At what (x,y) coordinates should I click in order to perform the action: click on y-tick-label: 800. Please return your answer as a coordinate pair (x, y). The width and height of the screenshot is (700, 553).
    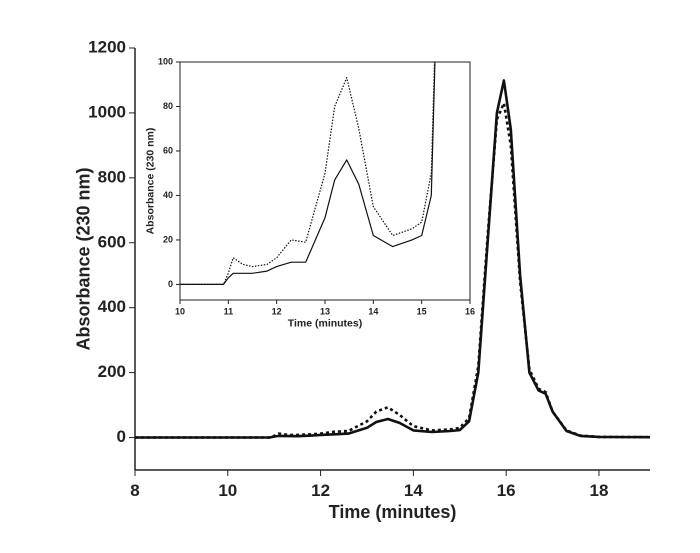
    Looking at the image, I should click on (112, 176).